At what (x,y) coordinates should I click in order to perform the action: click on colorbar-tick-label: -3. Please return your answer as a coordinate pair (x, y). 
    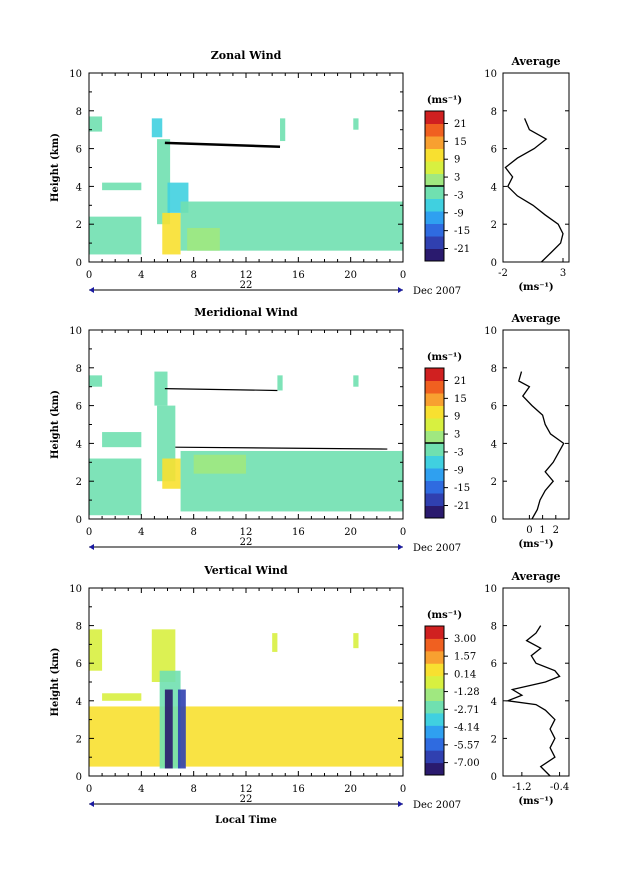
    Looking at the image, I should click on (459, 195).